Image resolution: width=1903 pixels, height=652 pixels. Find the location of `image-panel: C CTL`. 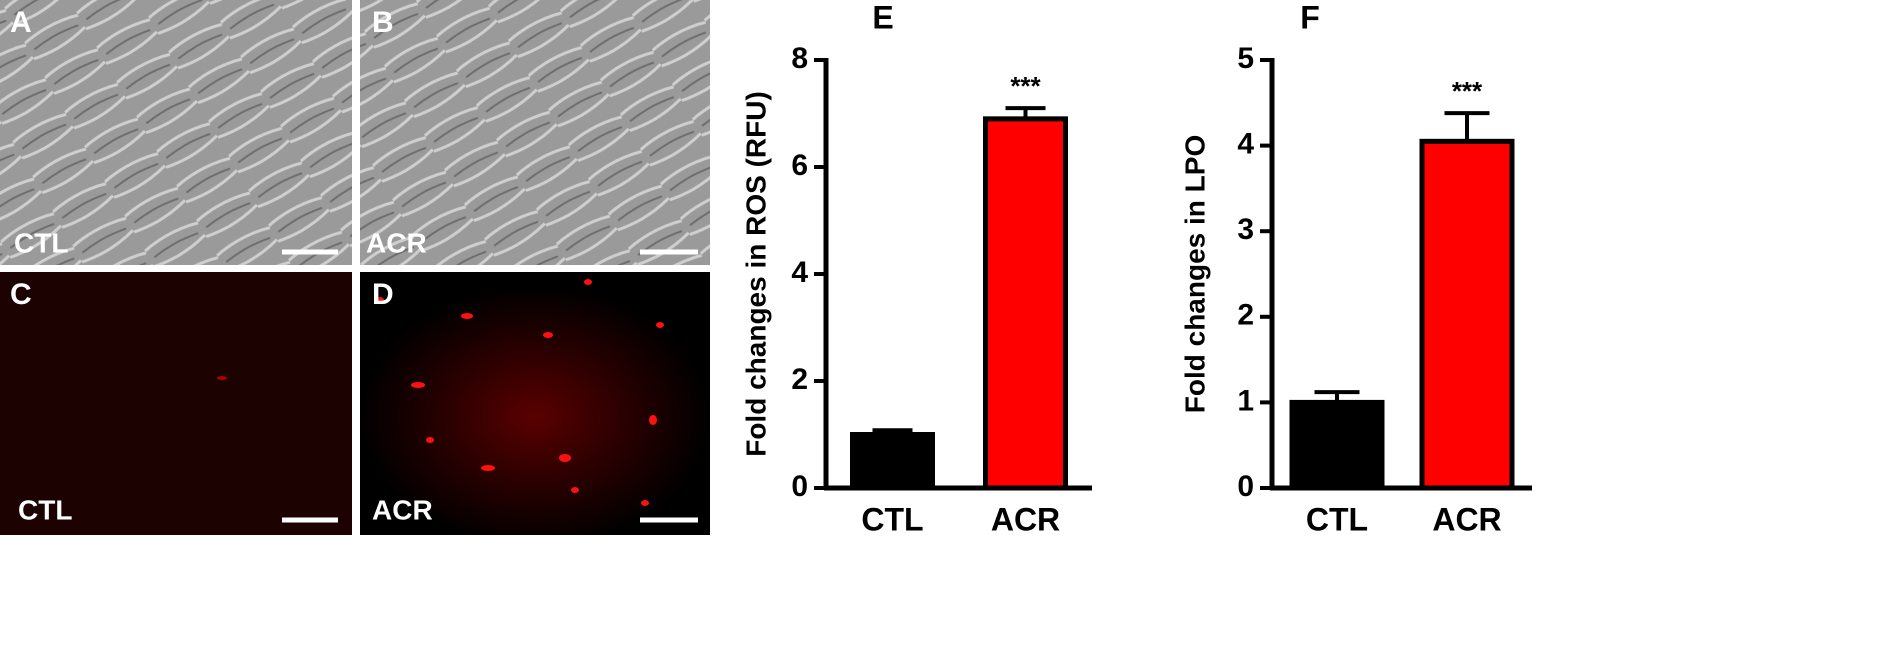

image-panel: C CTL is located at coordinates (176, 403).